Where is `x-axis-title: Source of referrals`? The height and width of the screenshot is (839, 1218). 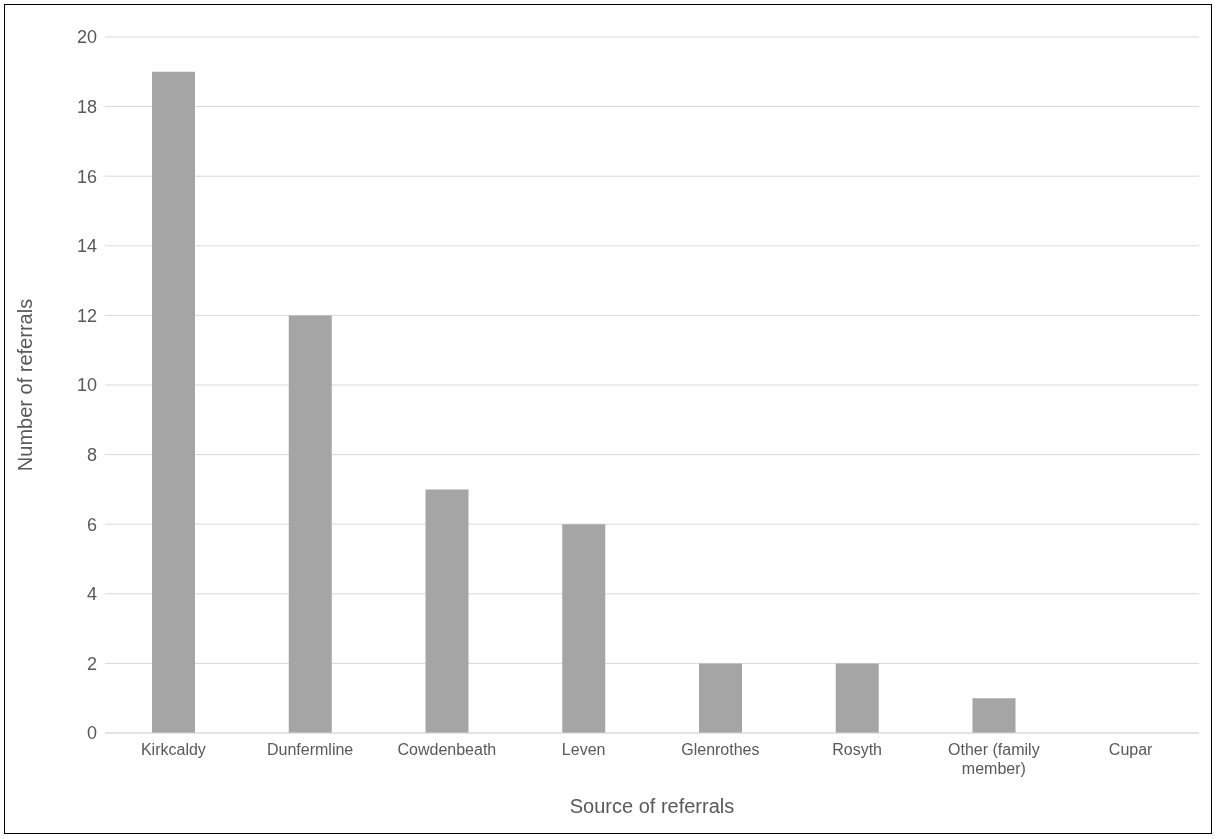 x-axis-title: Source of referrals is located at coordinates (652, 806).